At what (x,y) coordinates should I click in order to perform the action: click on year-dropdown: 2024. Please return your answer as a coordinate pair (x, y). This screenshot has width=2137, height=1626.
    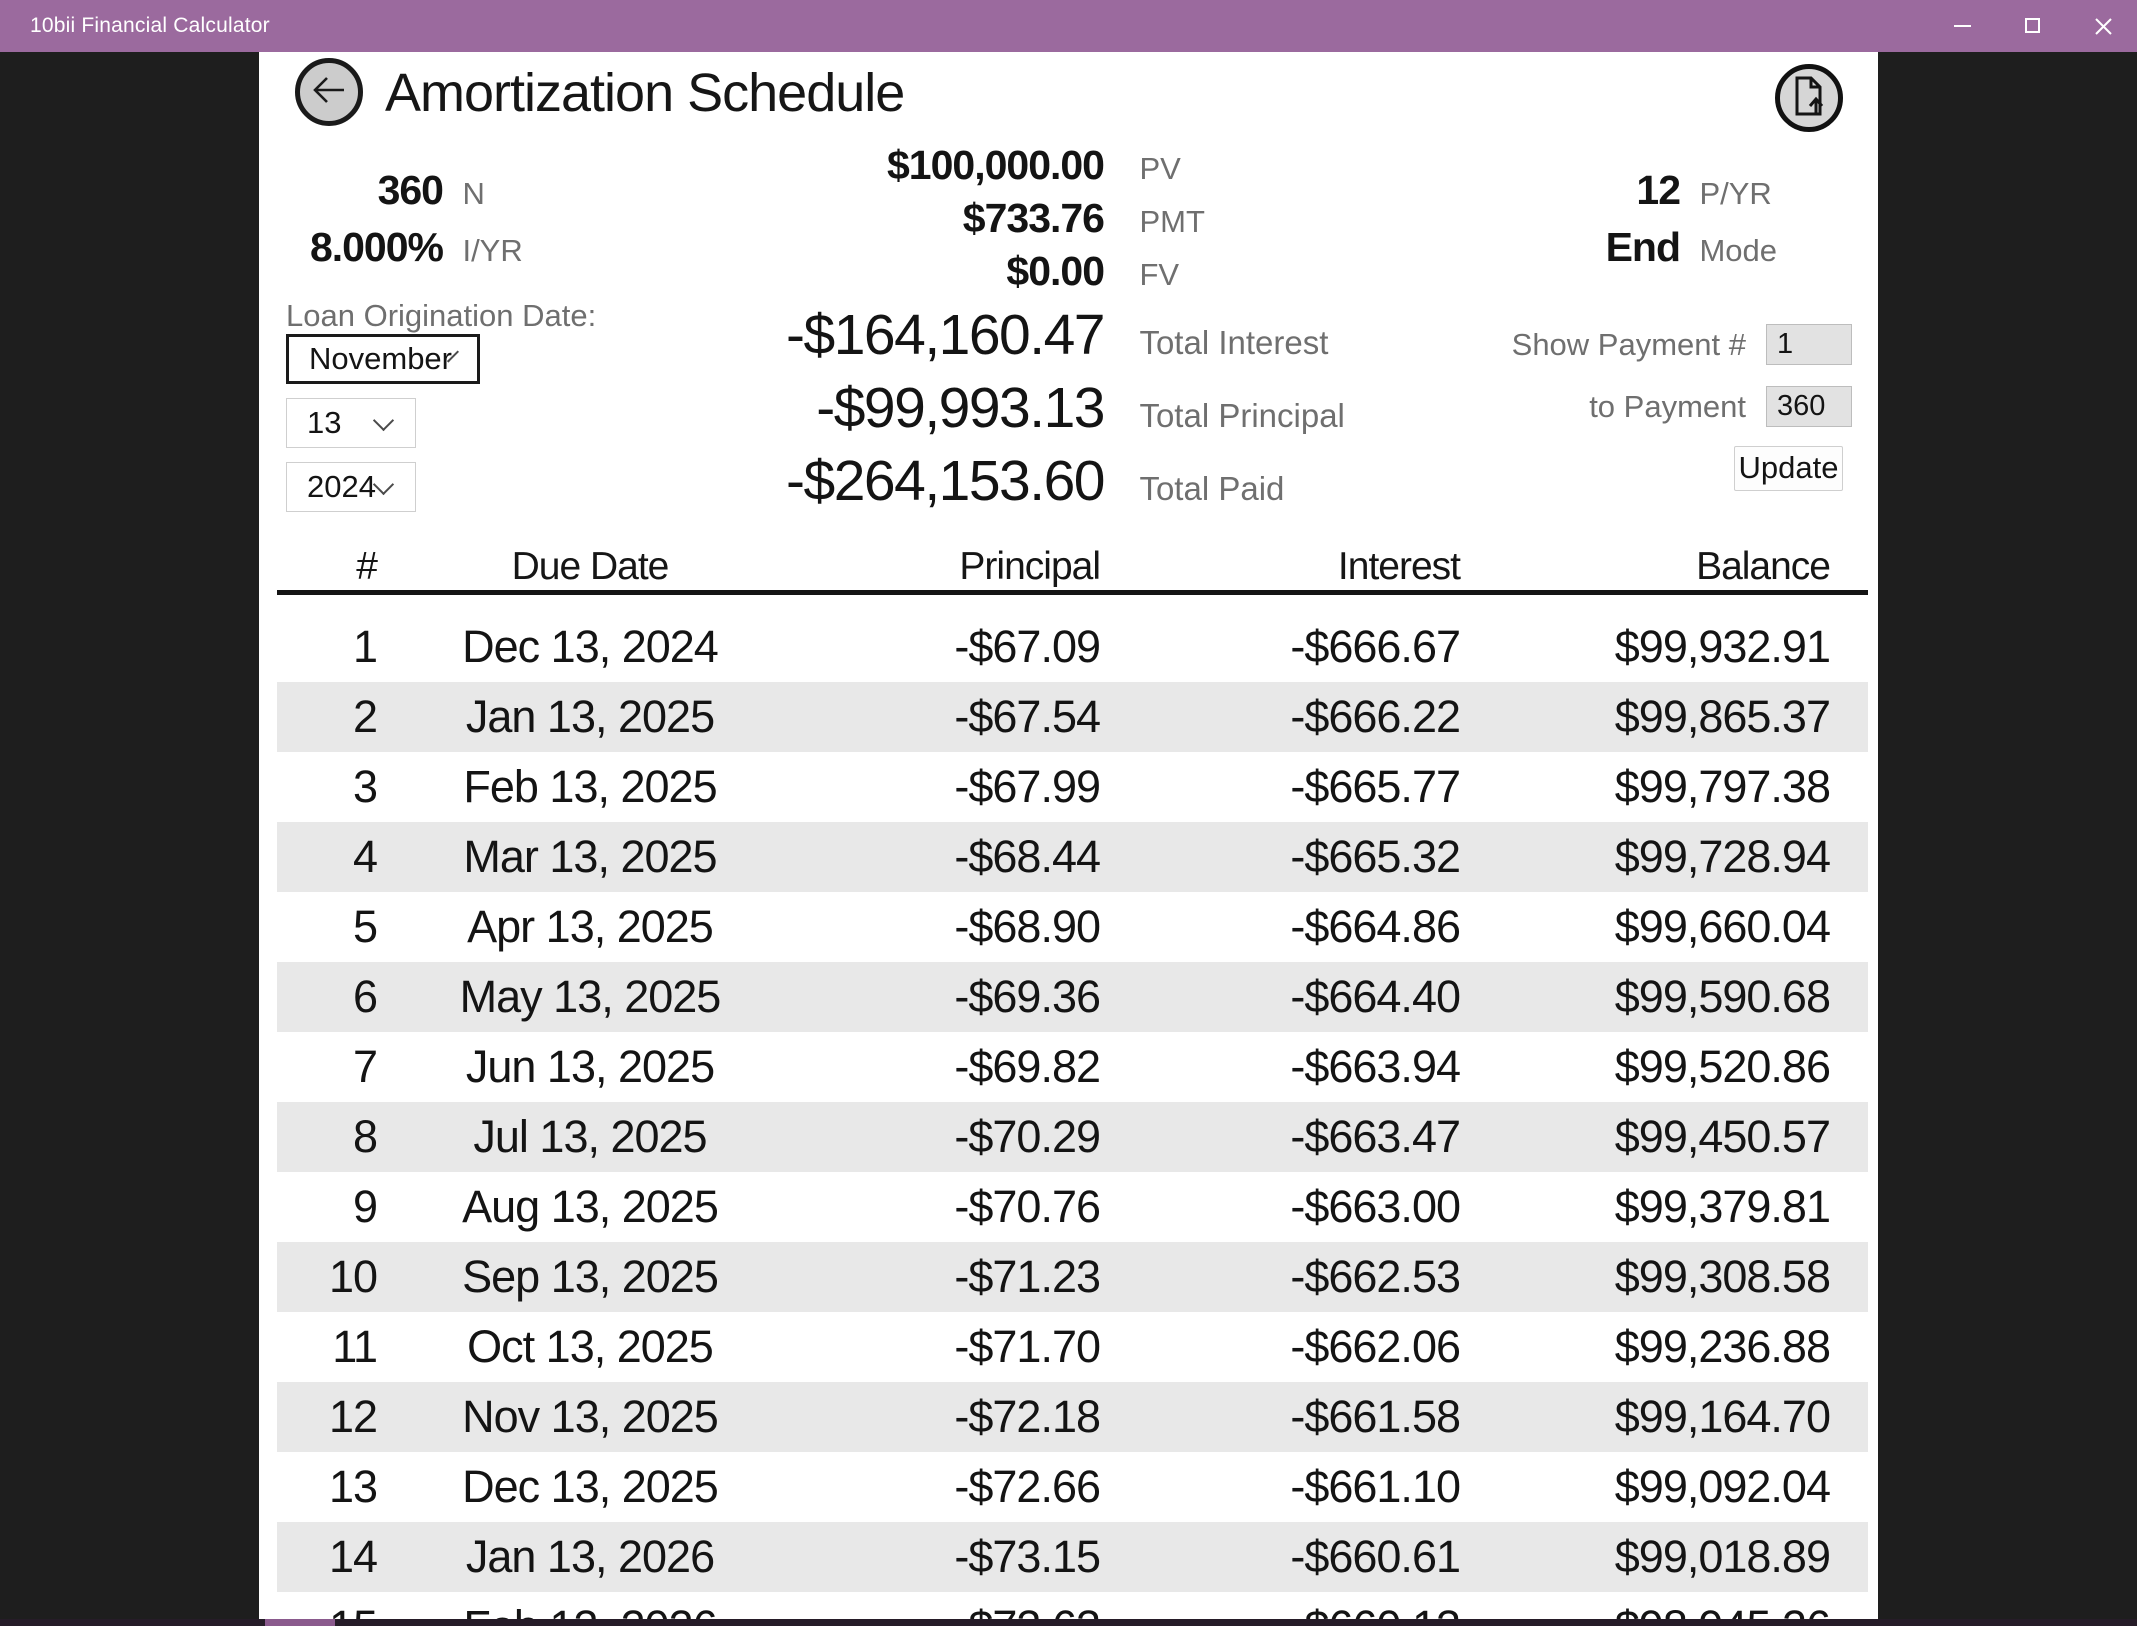
    Looking at the image, I should click on (351, 487).